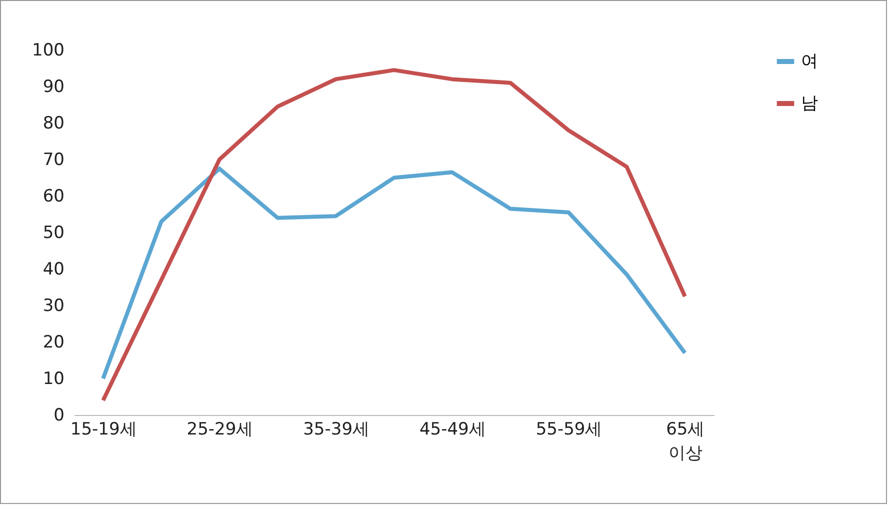 The height and width of the screenshot is (508, 891). What do you see at coordinates (53, 196) in the screenshot?
I see `y-tick-label: 60` at bounding box center [53, 196].